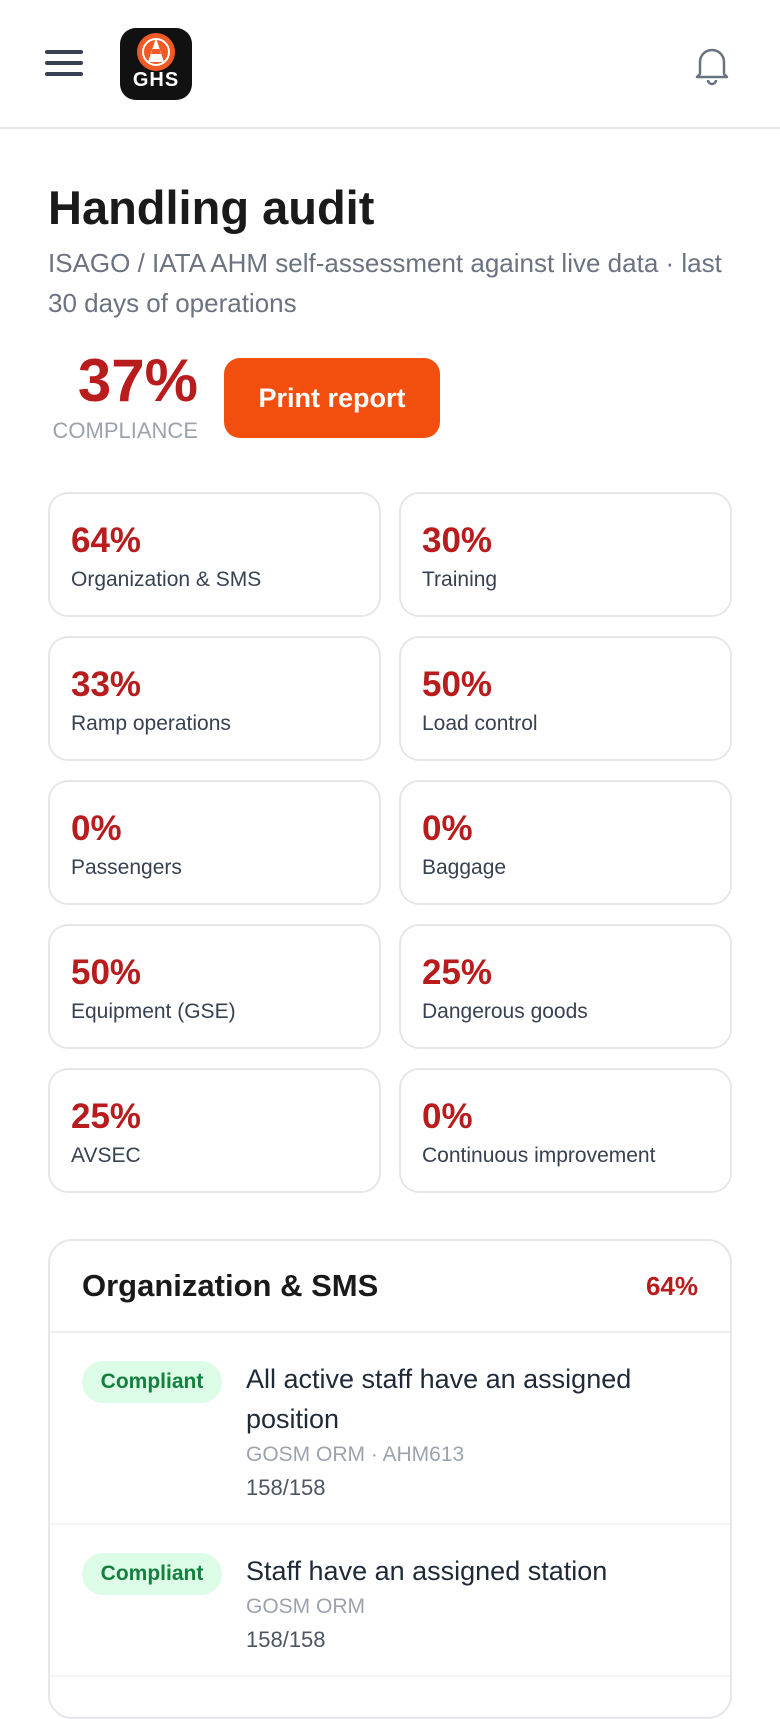 The width and height of the screenshot is (780, 1719). What do you see at coordinates (211, 207) in the screenshot?
I see `page-title: Handling audit` at bounding box center [211, 207].